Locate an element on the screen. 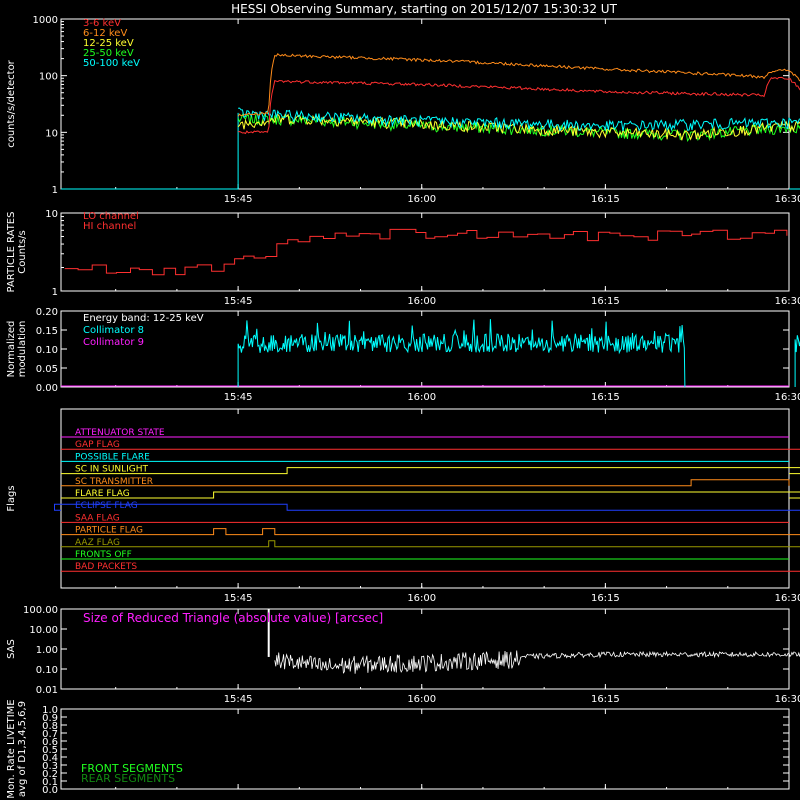 This screenshot has width=800, height=800. hi-channel-line is located at coordinates (426, 252).